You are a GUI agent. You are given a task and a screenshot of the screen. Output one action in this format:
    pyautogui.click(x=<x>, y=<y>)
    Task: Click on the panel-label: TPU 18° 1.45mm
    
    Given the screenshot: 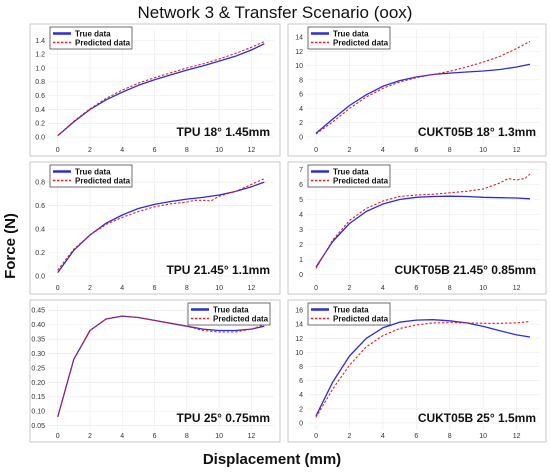 What is the action you would take?
    pyautogui.click(x=223, y=132)
    